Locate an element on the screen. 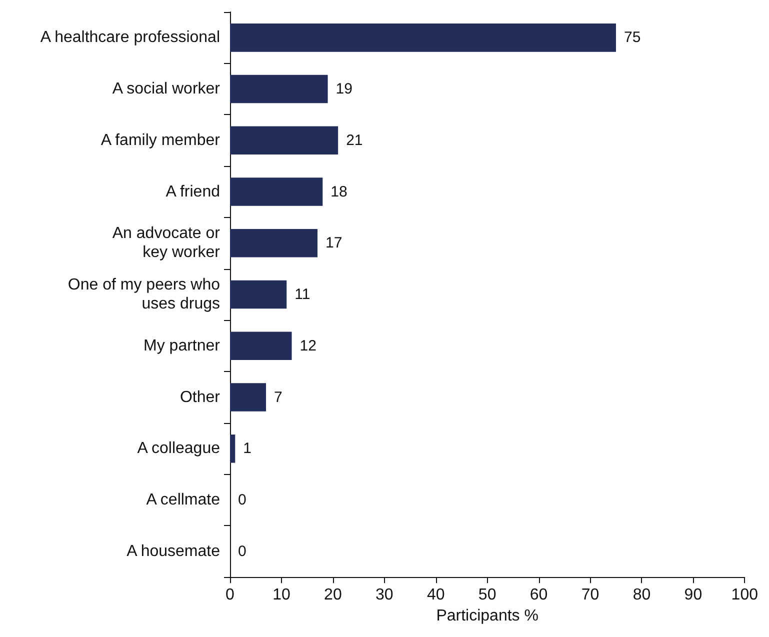 The height and width of the screenshot is (637, 769). x-axis-title: Participants % is located at coordinates (487, 616).